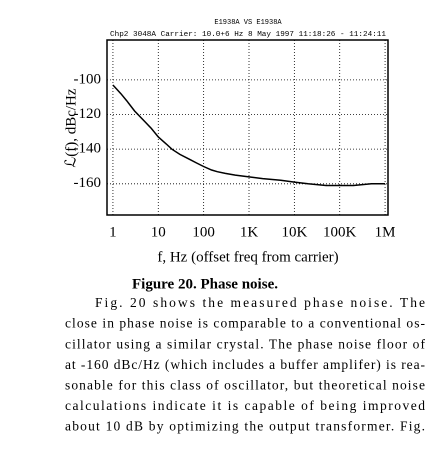 The image size is (436, 458). I want to click on data-line, so click(249, 135).